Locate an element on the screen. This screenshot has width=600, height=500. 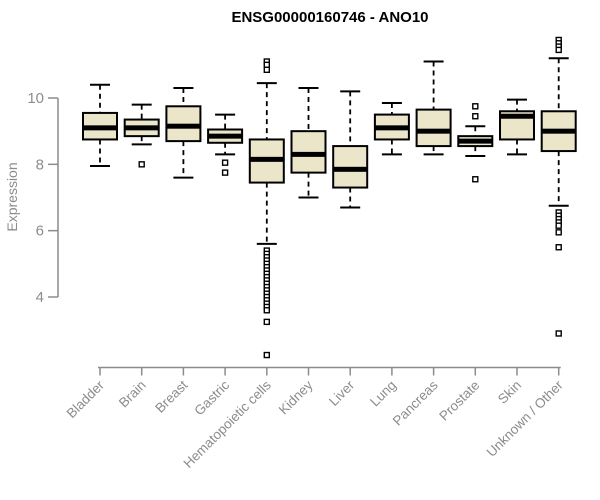
x-tick-label-lung: Lung is located at coordinates (383, 394).